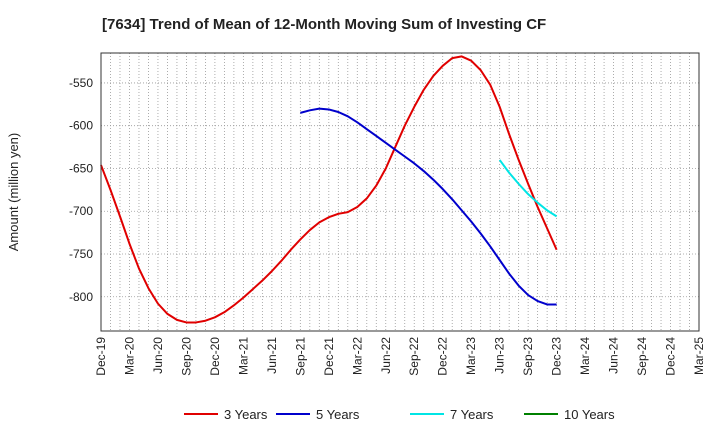  I want to click on y-tick-label: -800, so click(81, 297).